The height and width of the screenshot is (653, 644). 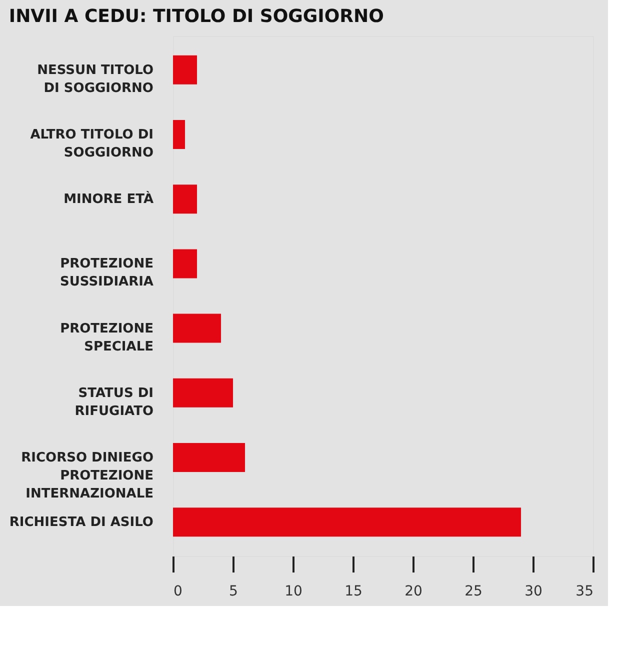 What do you see at coordinates (87, 476) in the screenshot?
I see `y-tick-label: RICORSO DINIEGO PROTEZIONE INTERNAZIONALE` at bounding box center [87, 476].